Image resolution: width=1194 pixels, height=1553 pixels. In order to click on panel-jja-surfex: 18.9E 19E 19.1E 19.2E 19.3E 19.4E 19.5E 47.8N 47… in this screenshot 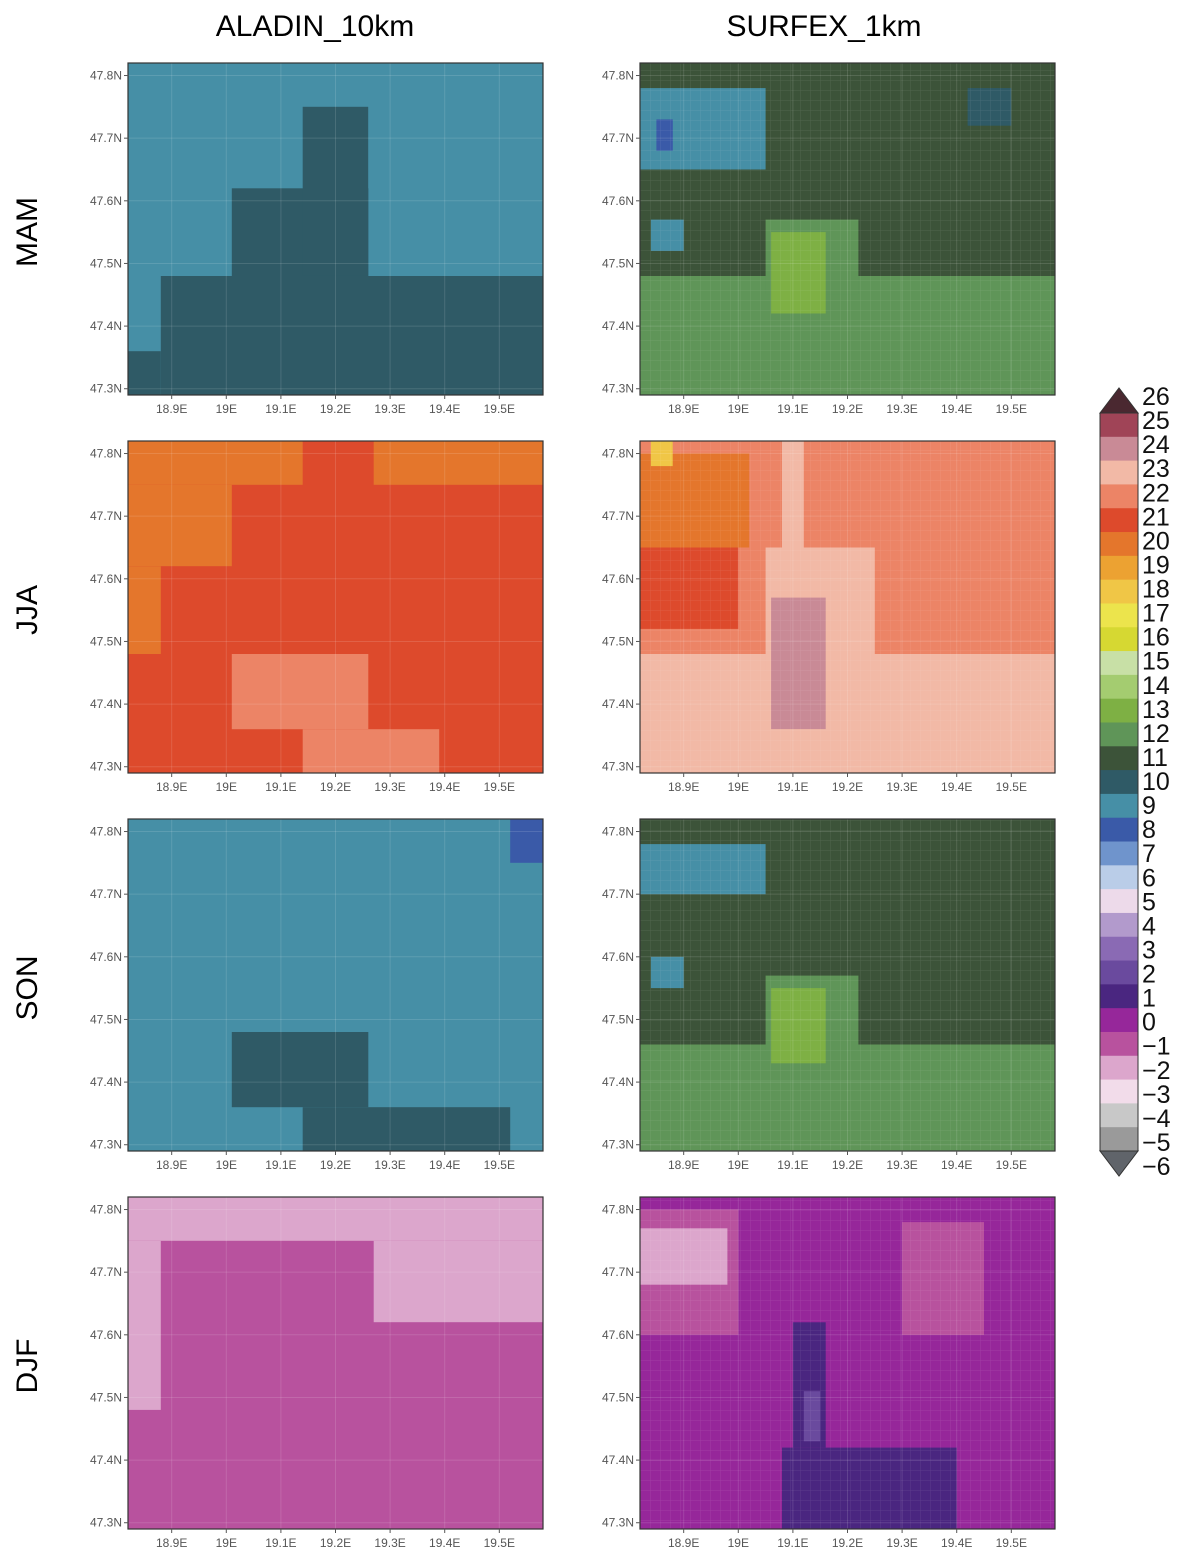, I will do `click(829, 617)`.